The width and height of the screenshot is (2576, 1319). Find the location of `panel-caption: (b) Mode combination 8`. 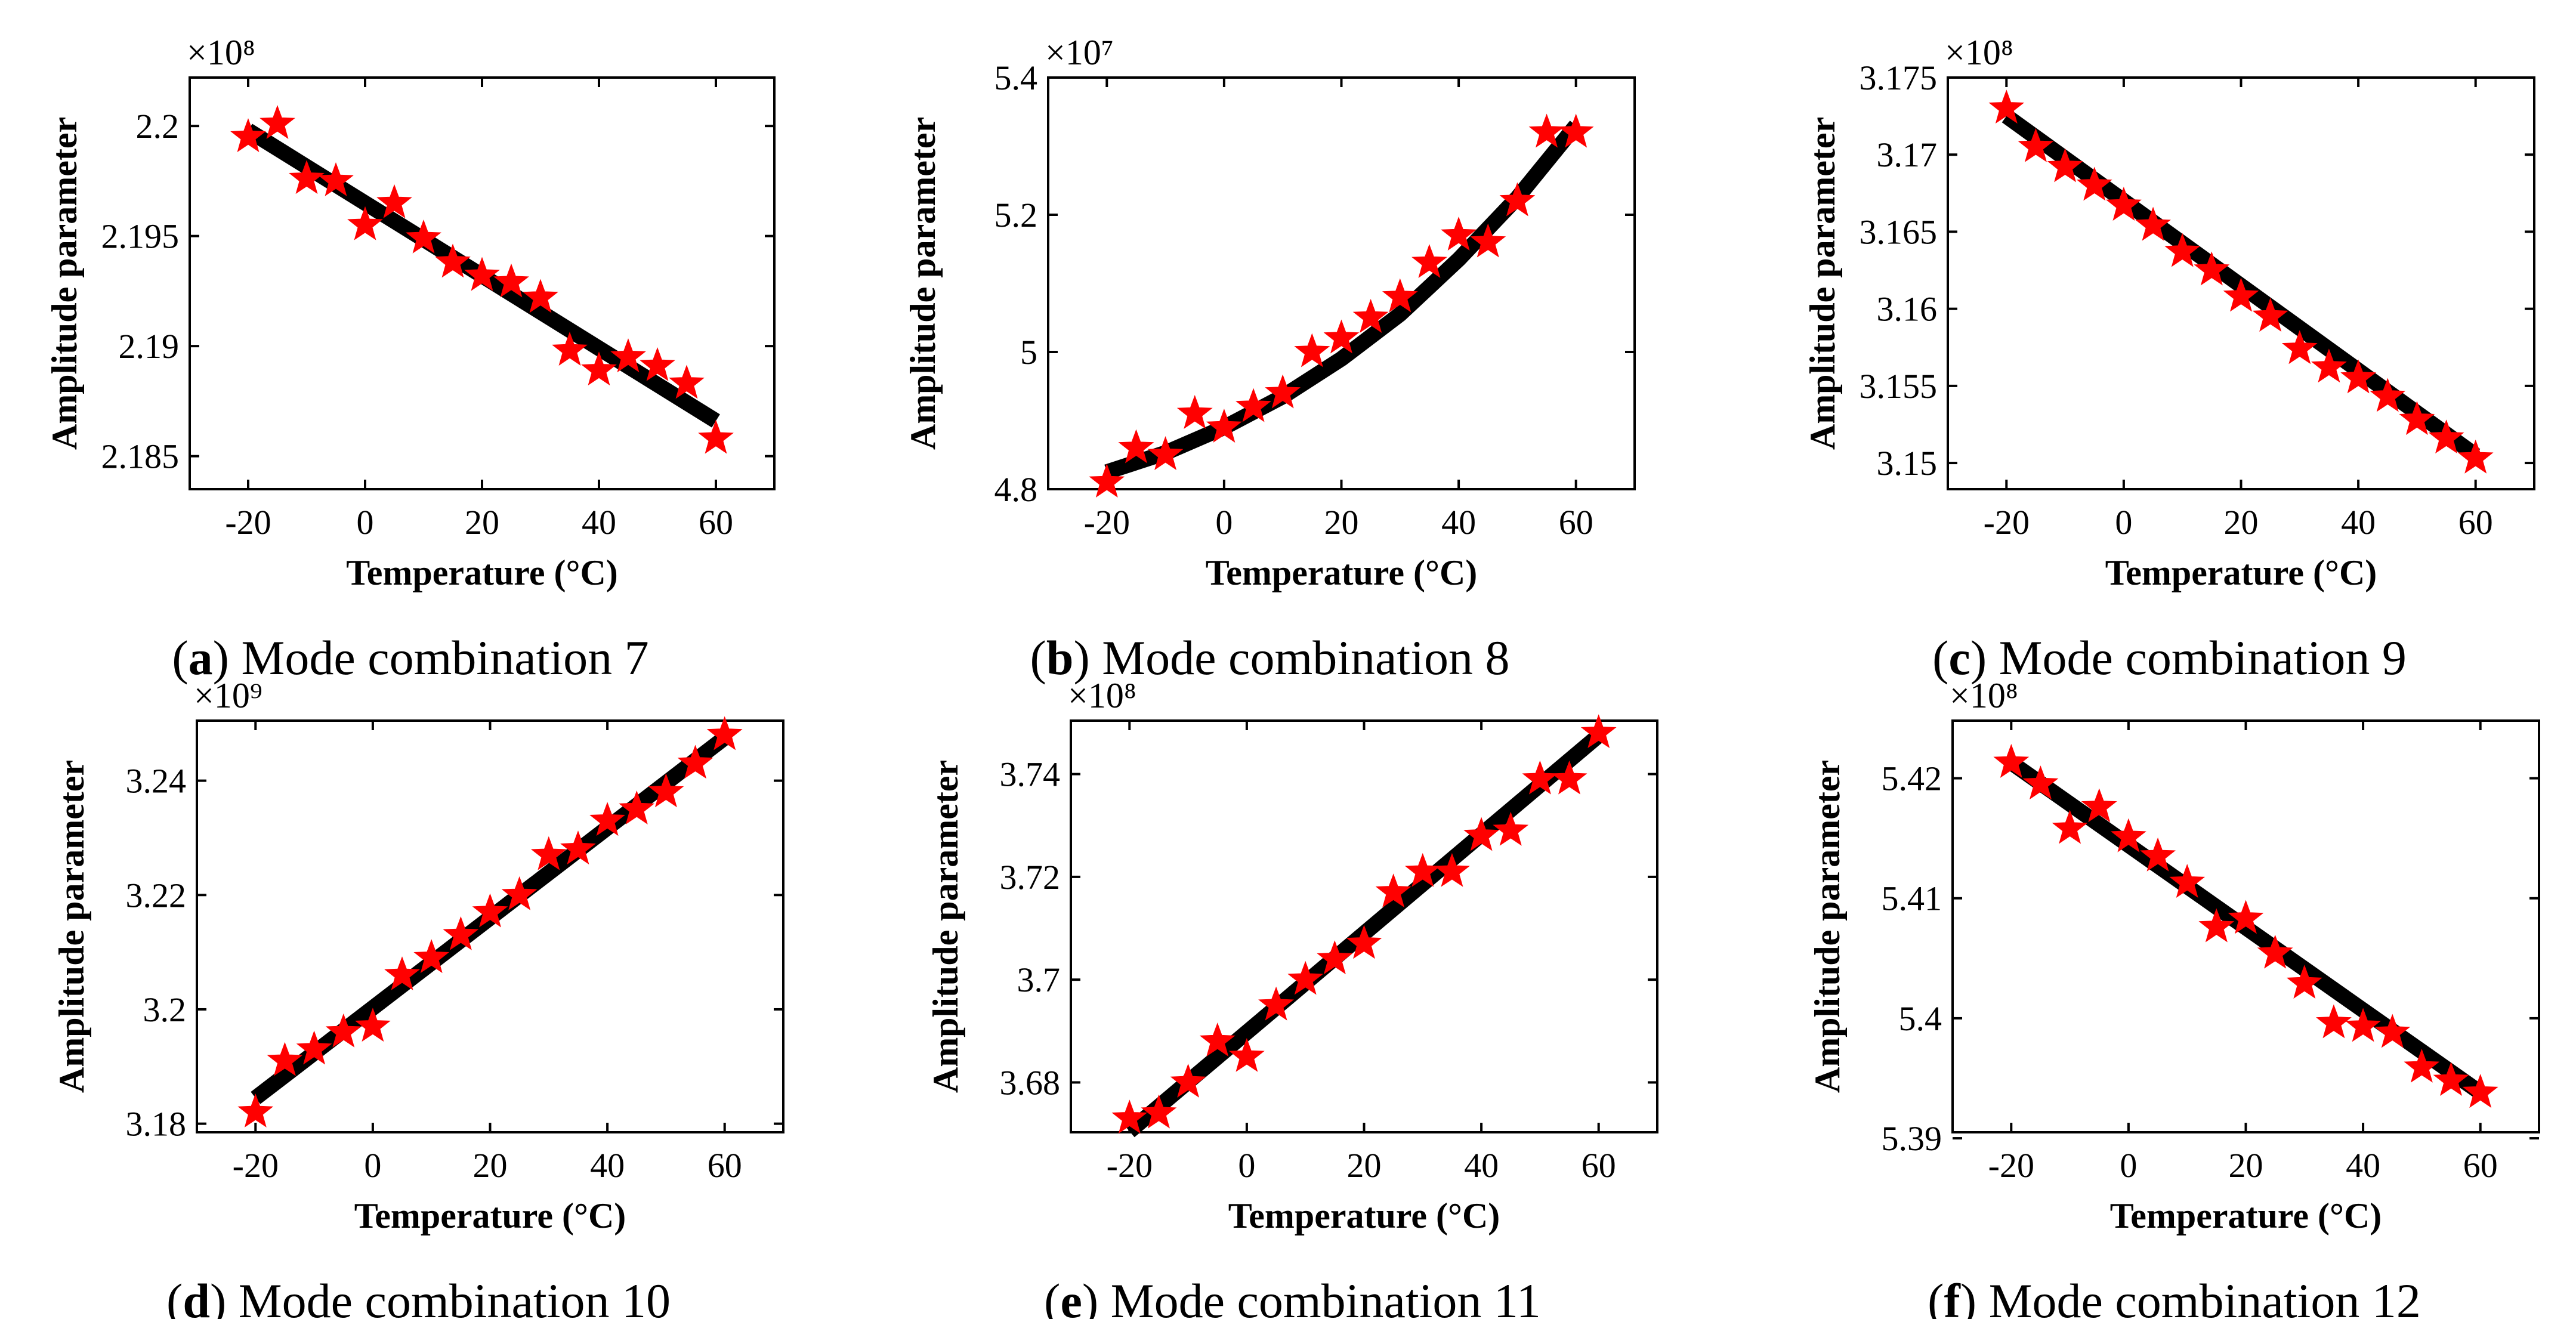

panel-caption: (b) Mode combination 8 is located at coordinates (1270, 658).